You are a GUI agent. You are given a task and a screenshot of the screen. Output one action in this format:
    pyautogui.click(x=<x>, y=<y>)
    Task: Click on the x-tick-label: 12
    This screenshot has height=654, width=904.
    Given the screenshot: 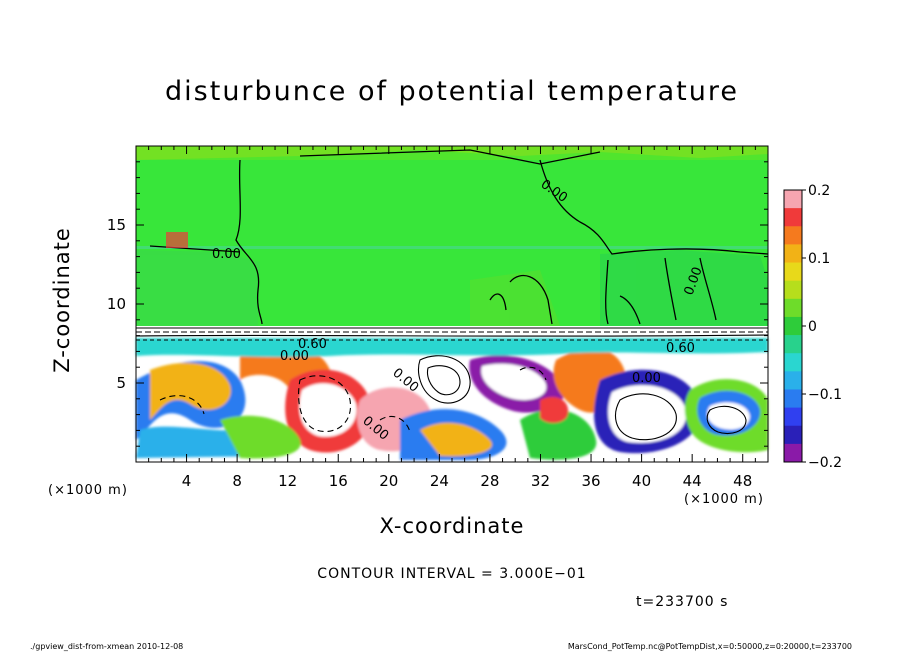 What is the action you would take?
    pyautogui.click(x=287, y=481)
    